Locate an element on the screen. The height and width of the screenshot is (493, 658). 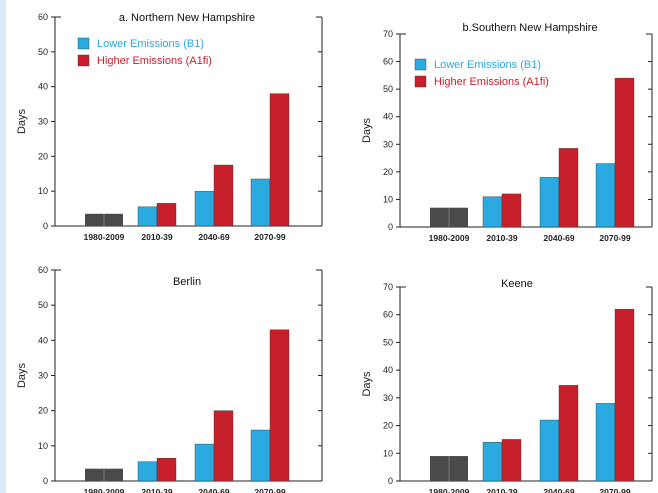
left-edge-strip is located at coordinates (3, 246).